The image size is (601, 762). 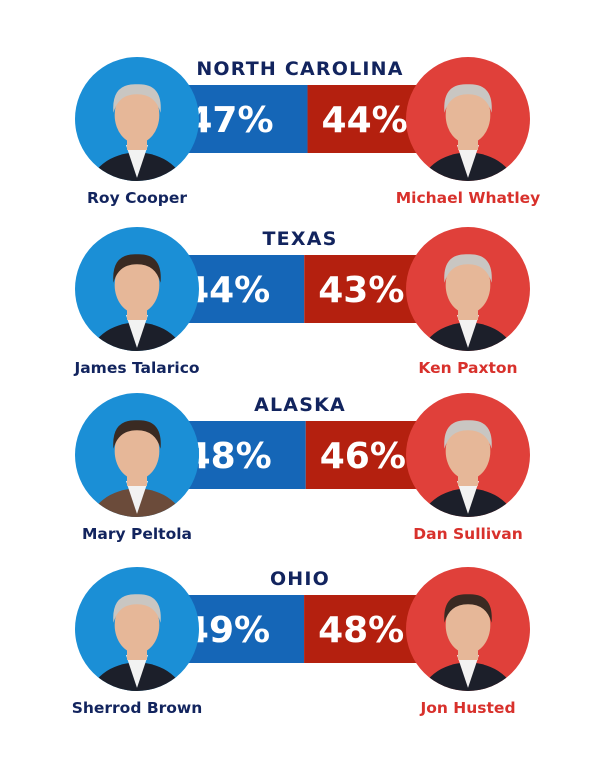 What do you see at coordinates (137, 534) in the screenshot?
I see `dem-candidate-name: Mary Peltola` at bounding box center [137, 534].